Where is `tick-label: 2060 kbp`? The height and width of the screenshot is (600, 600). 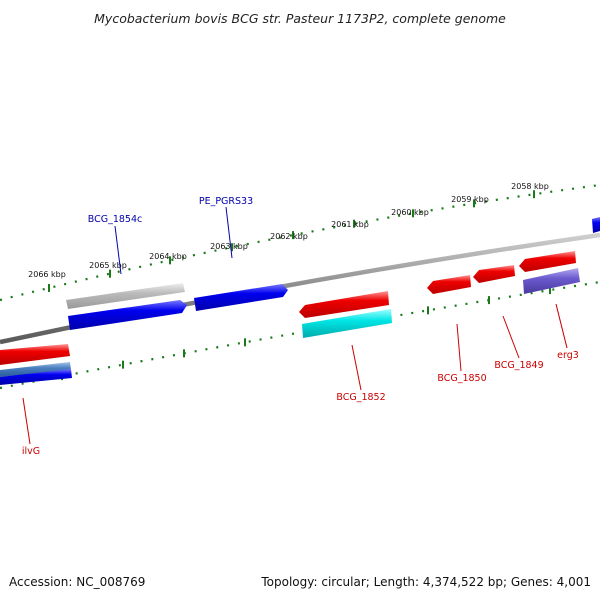 tick-label: 2060 kbp is located at coordinates (410, 212).